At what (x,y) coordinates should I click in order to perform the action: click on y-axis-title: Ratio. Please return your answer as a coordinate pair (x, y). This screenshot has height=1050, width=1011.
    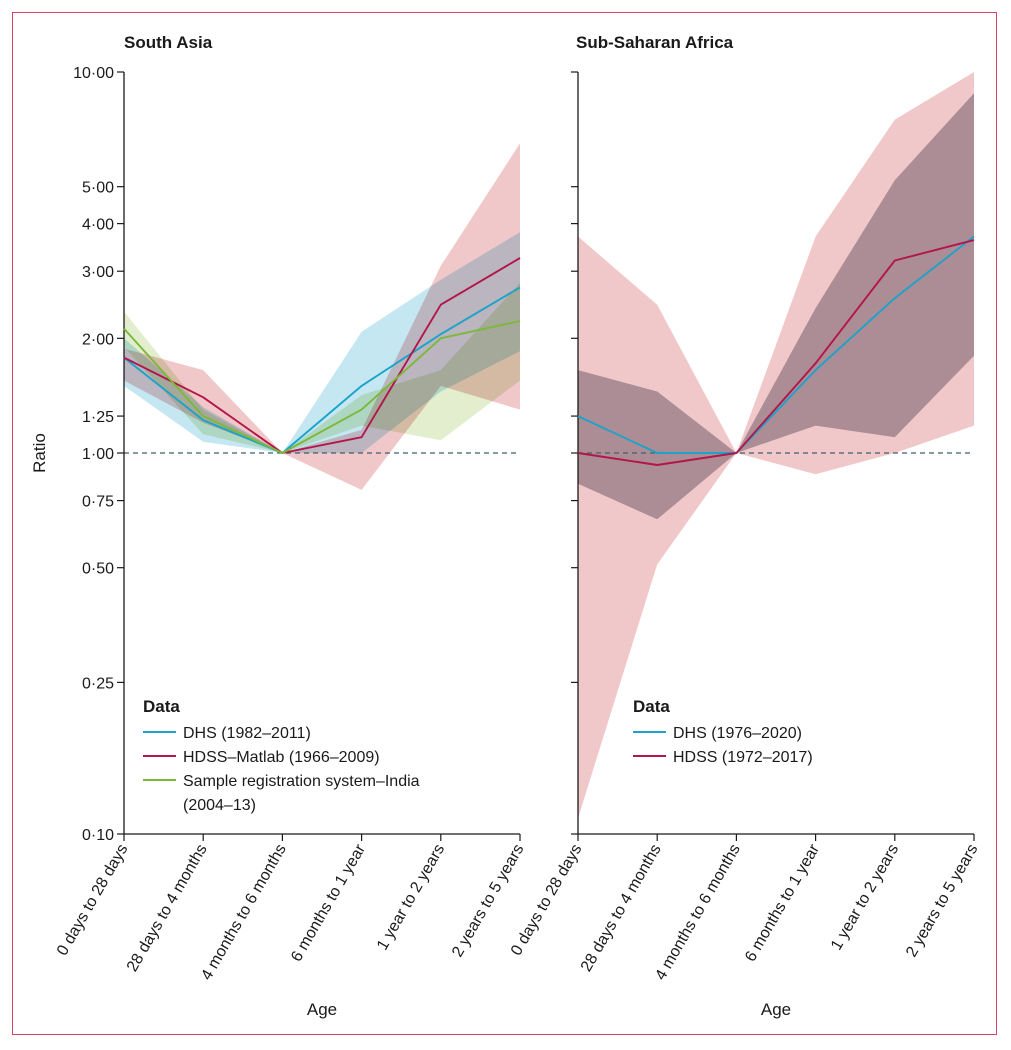
    Looking at the image, I should click on (39, 453).